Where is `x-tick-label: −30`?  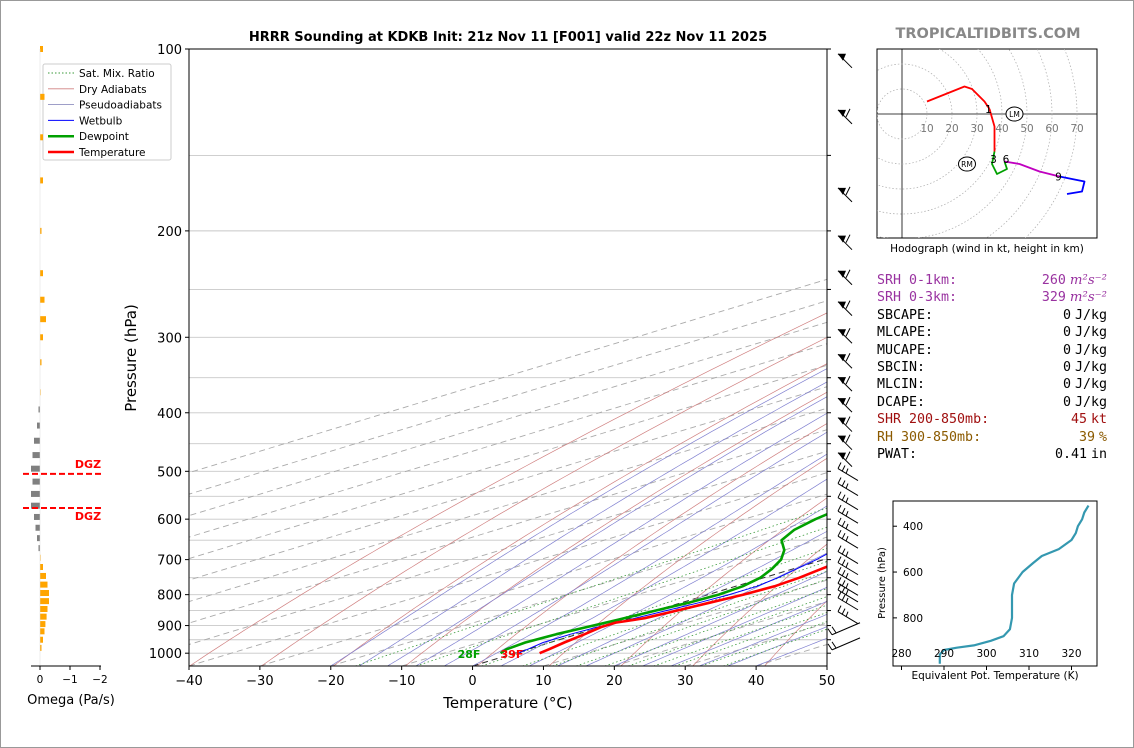 x-tick-label: −30 is located at coordinates (259, 681).